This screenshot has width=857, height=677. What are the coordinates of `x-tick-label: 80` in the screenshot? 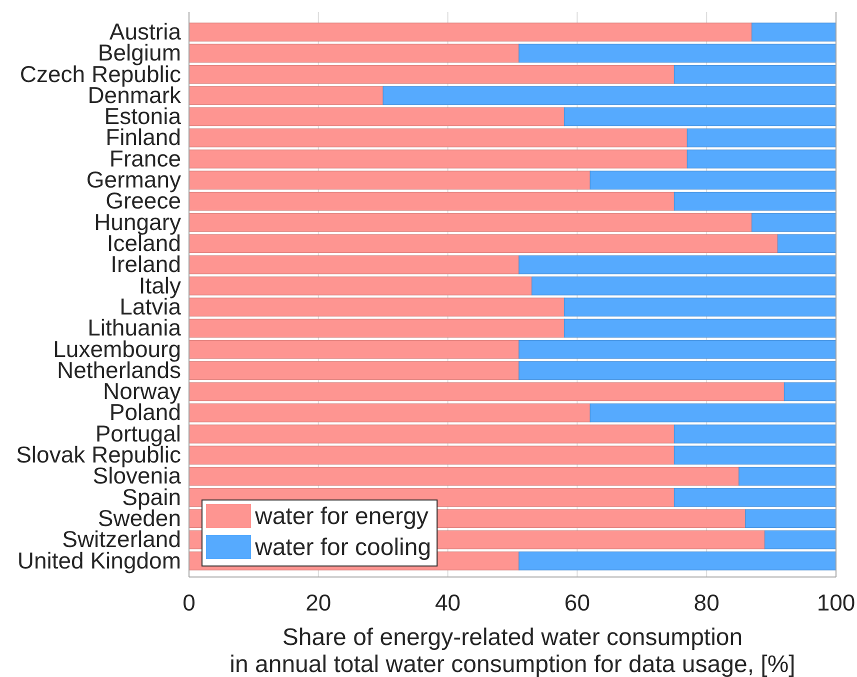 It's located at (707, 602).